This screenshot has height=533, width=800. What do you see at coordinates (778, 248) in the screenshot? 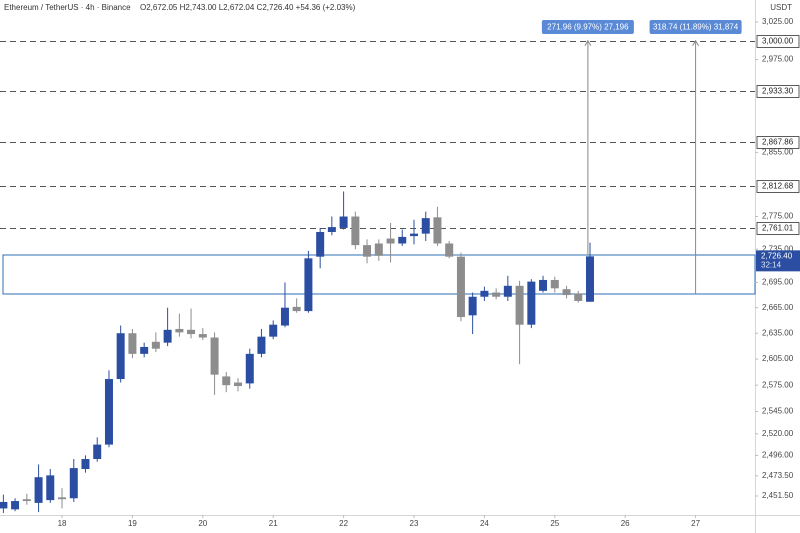
I see `y-tick-label: 2,735.00` at bounding box center [778, 248].